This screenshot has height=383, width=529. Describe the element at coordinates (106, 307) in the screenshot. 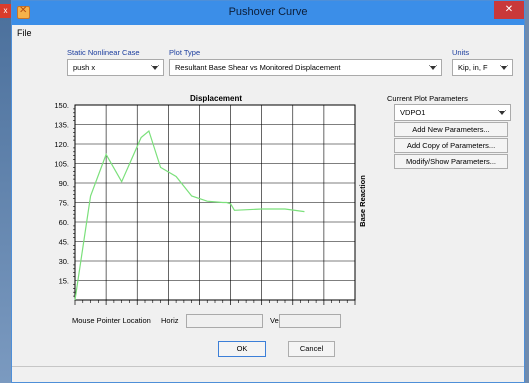

I see `x-tick-label: 0.40` at that location.